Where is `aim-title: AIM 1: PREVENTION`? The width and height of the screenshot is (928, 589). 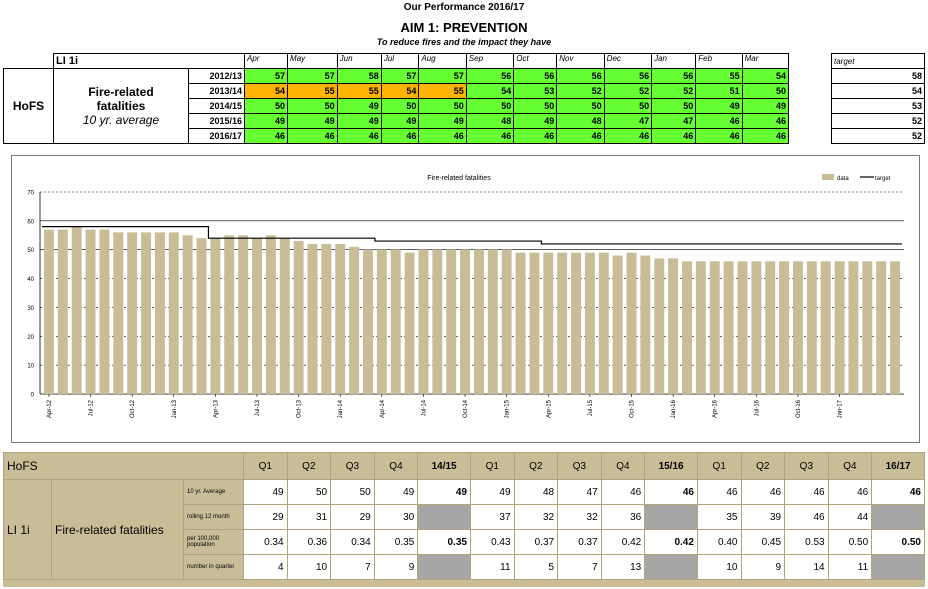 aim-title: AIM 1: PREVENTION is located at coordinates (464, 27).